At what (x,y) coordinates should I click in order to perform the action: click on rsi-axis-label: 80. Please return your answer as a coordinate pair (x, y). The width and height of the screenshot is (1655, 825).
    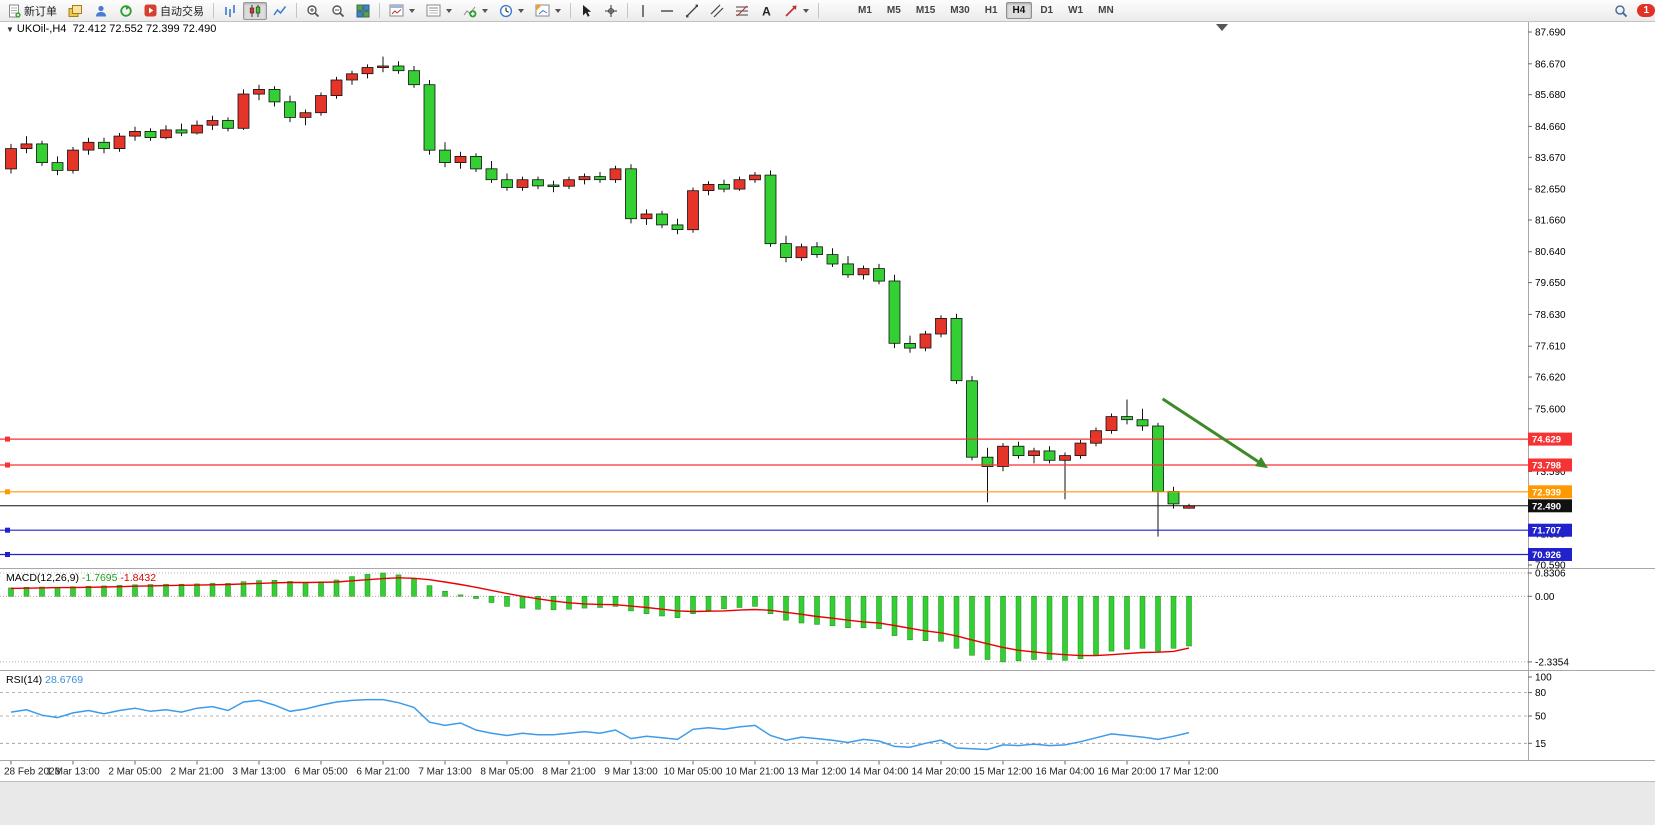
    Looking at the image, I should click on (1541, 693).